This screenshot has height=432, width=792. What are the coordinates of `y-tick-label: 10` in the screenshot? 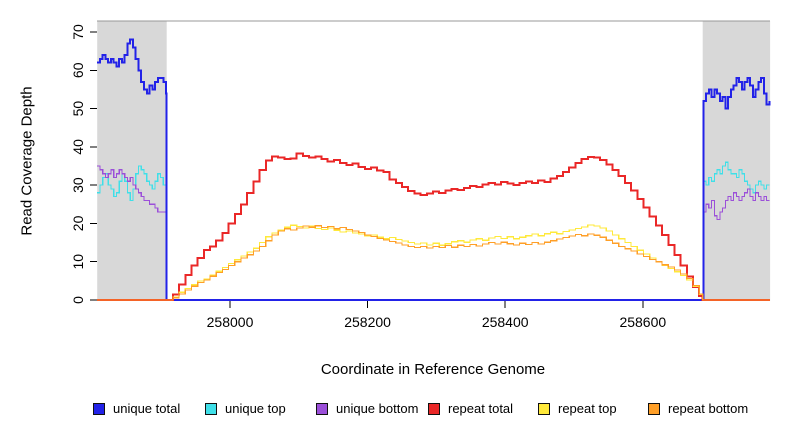 It's located at (78, 262).